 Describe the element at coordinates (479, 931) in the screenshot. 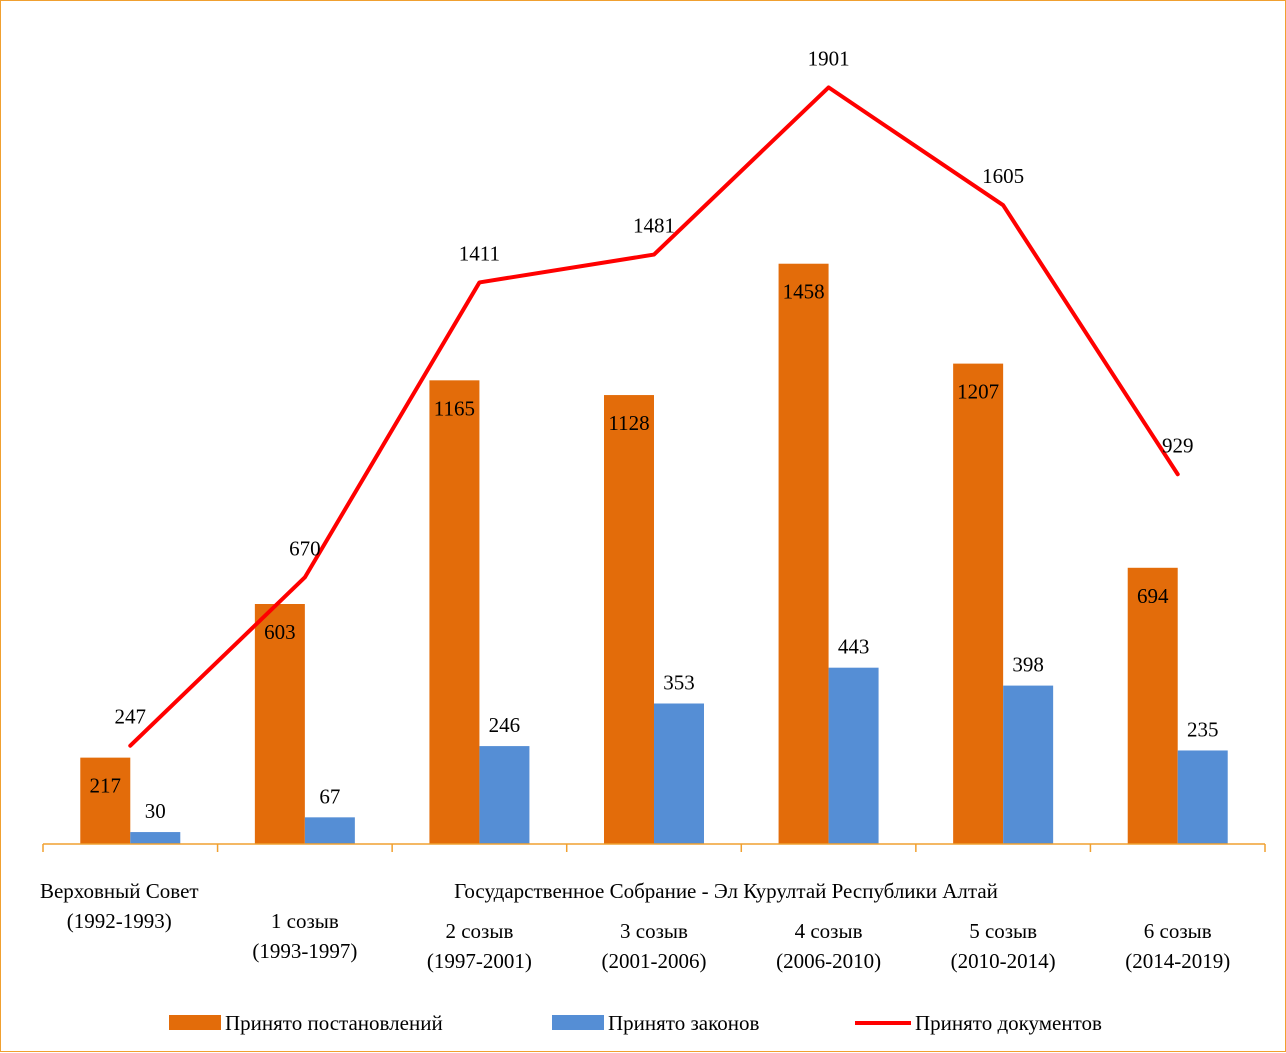

I see `category-label-2-line-0: 2 созыв` at that location.